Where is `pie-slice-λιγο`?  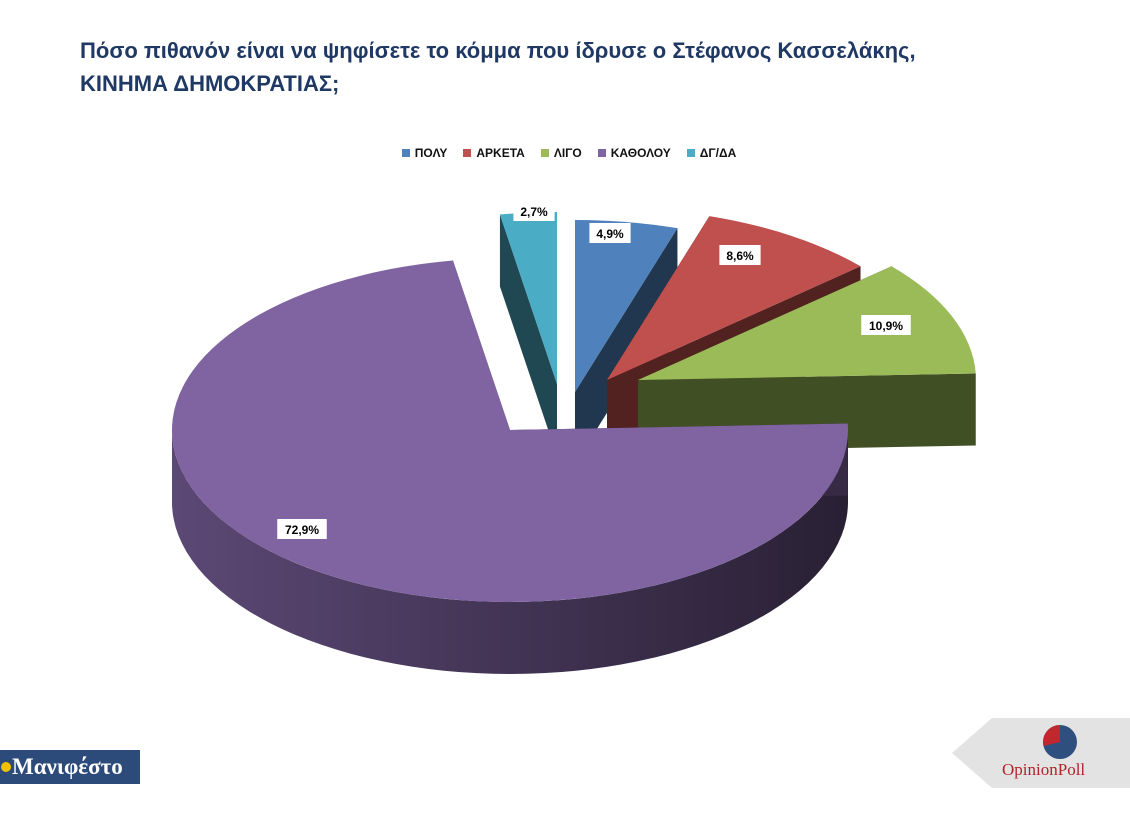 pie-slice-λιγο is located at coordinates (807, 359).